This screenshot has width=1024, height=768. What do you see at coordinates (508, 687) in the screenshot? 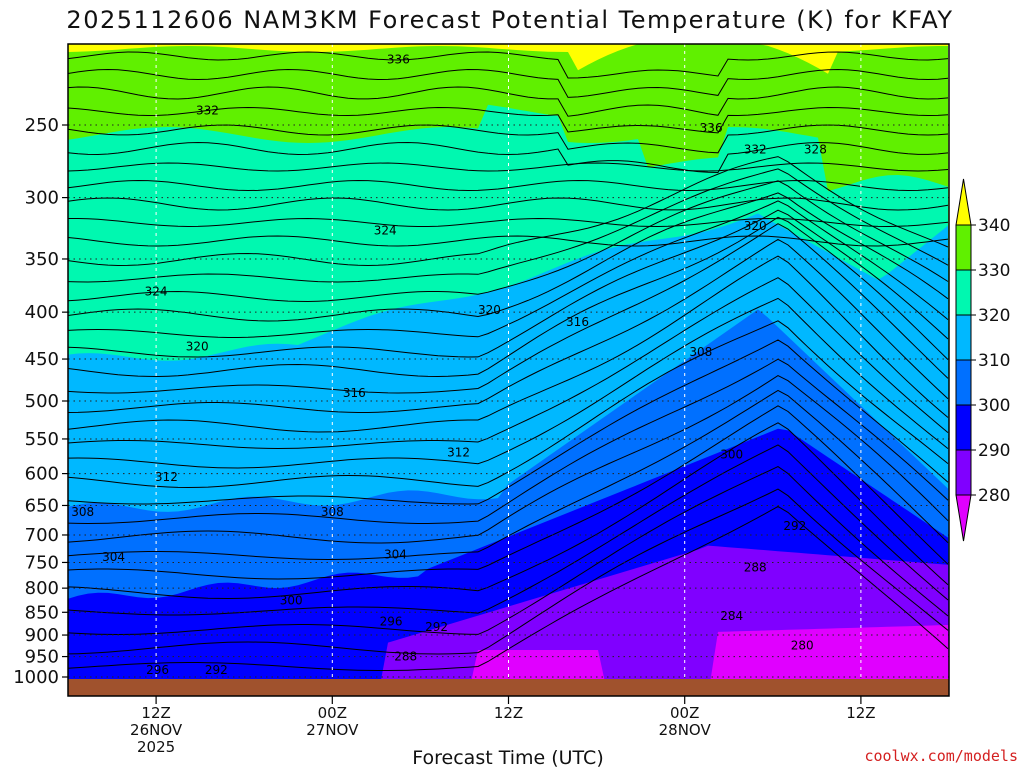
I see `ground-strip` at bounding box center [508, 687].